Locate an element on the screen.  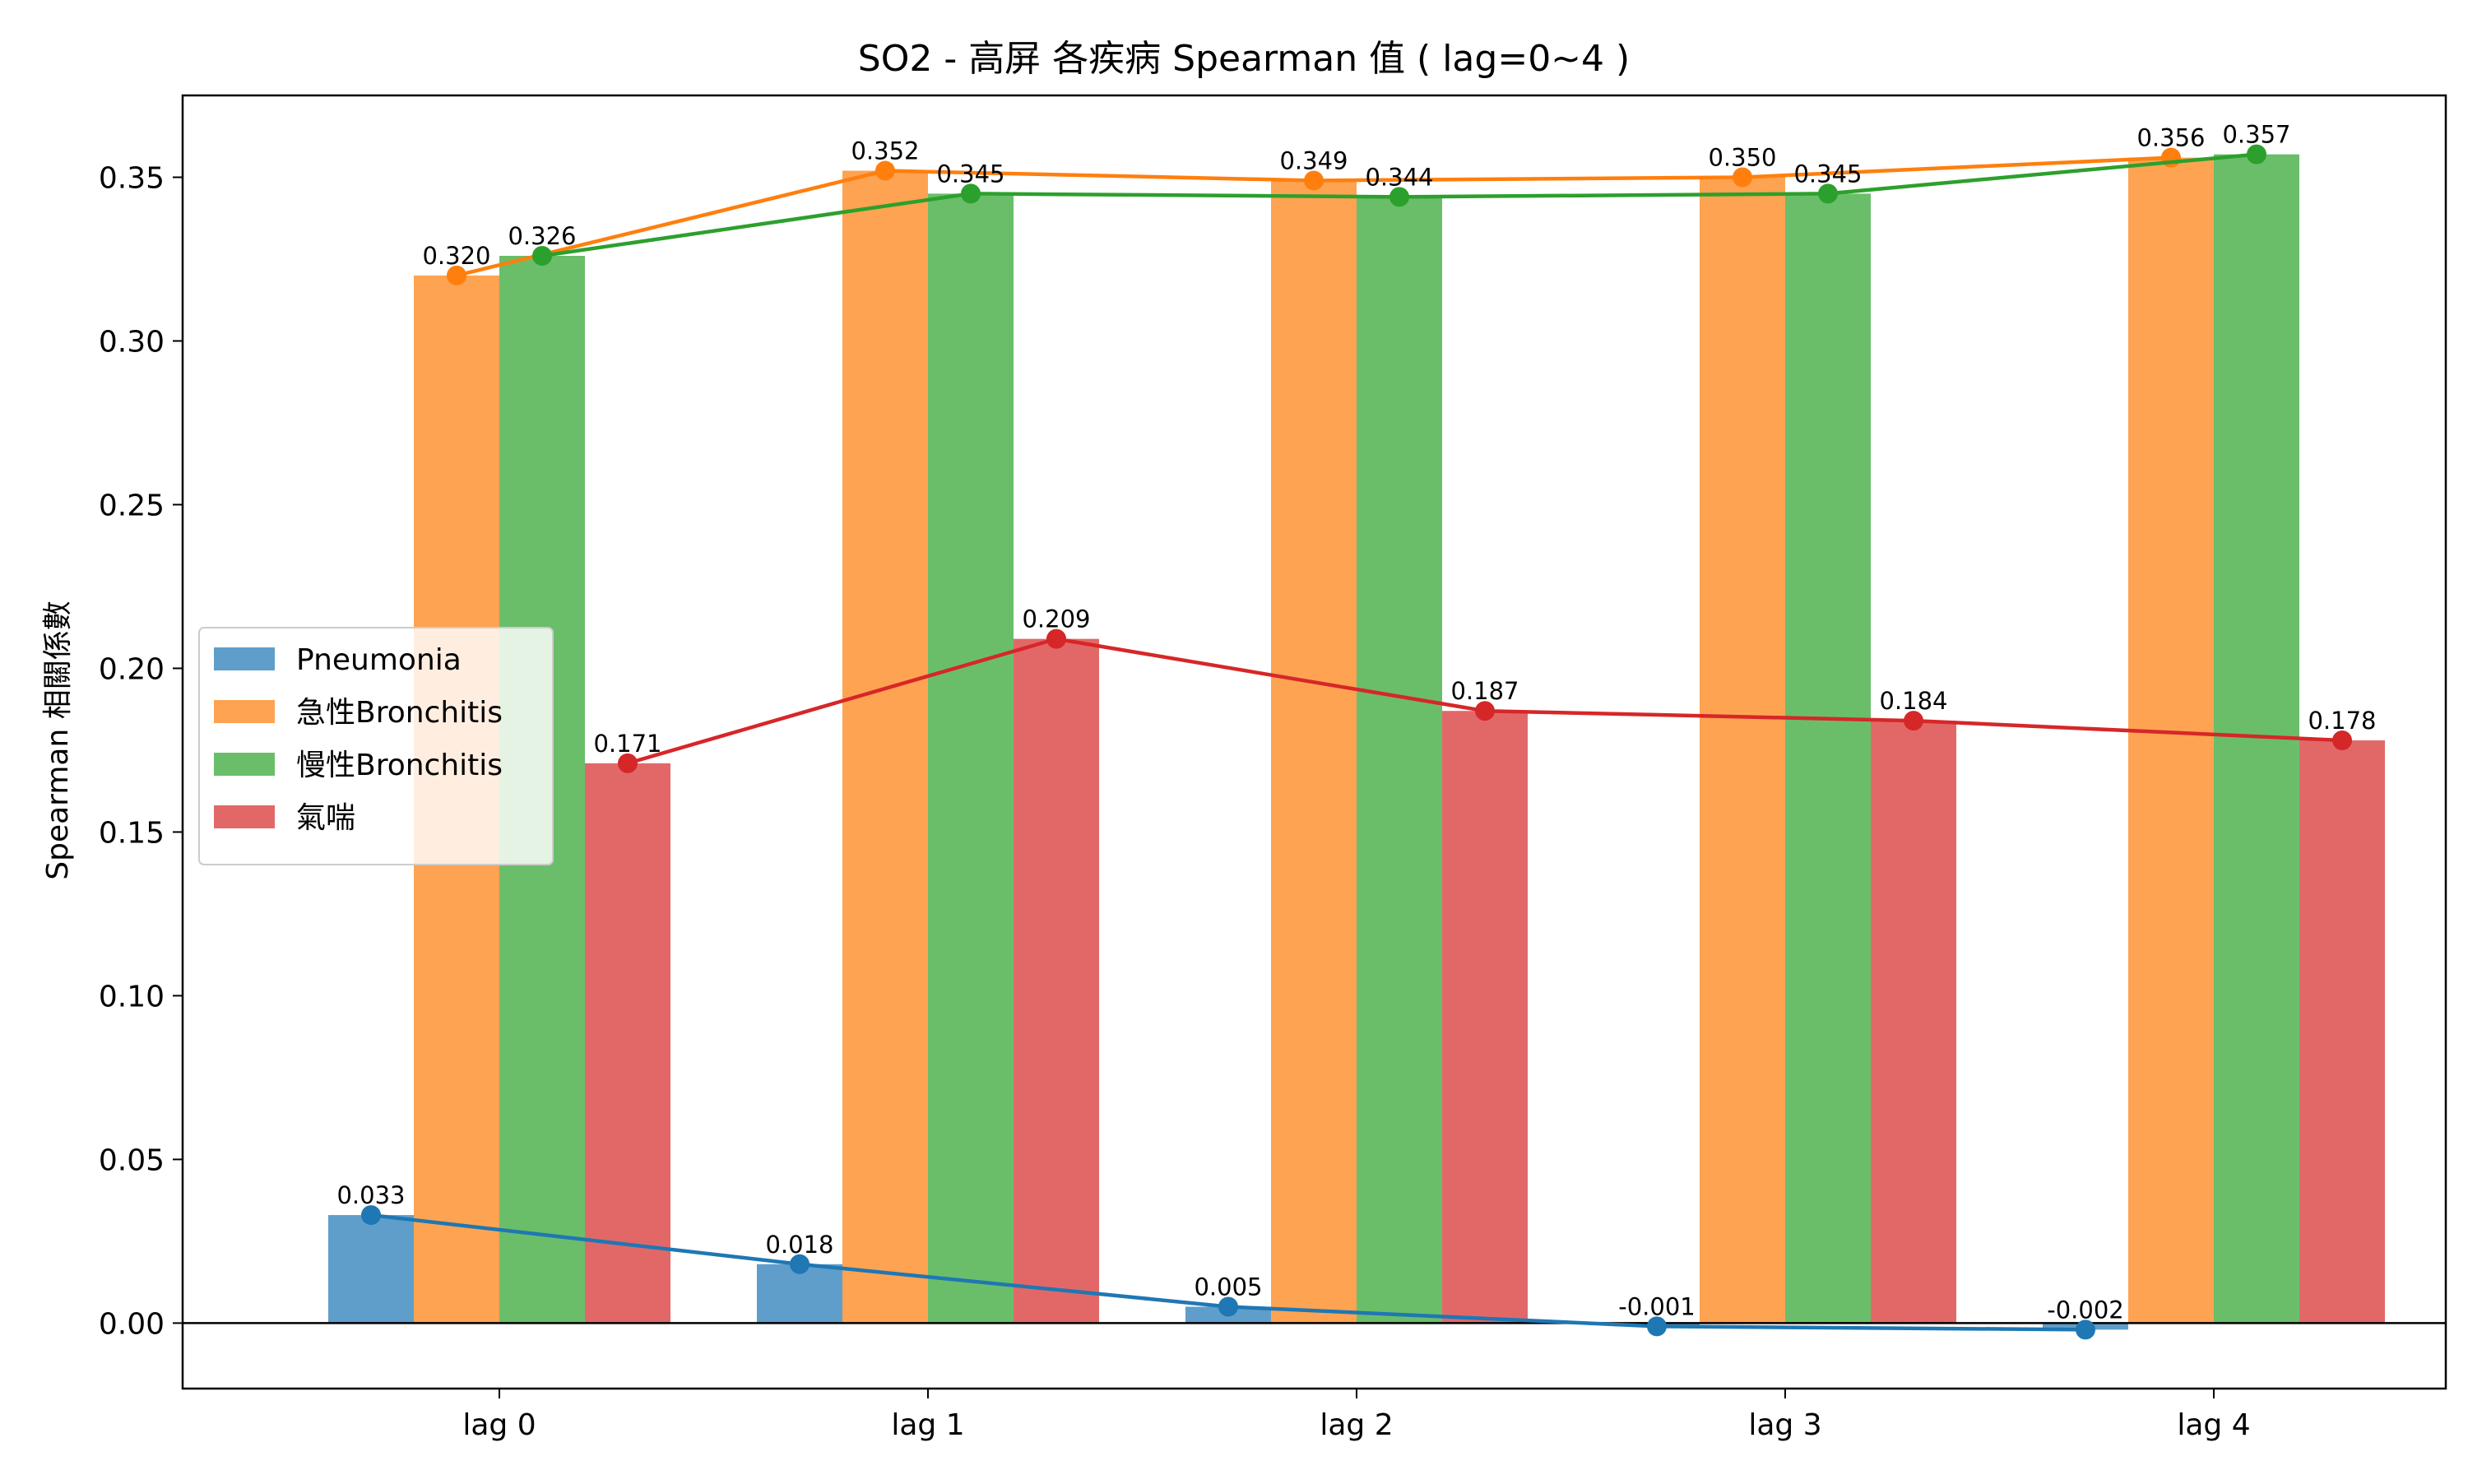
data-label-series-1-cat-4: 0.356 is located at coordinates (2170, 138).